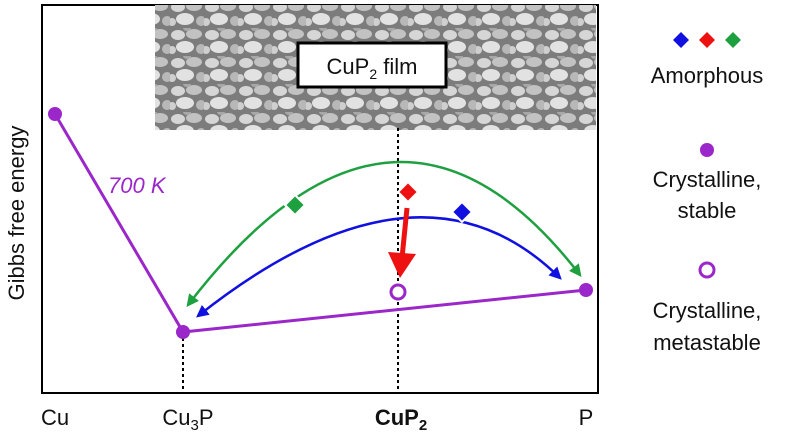 The width and height of the screenshot is (797, 438). What do you see at coordinates (137, 185) in the screenshot?
I see `temperature-label: 700 K` at bounding box center [137, 185].